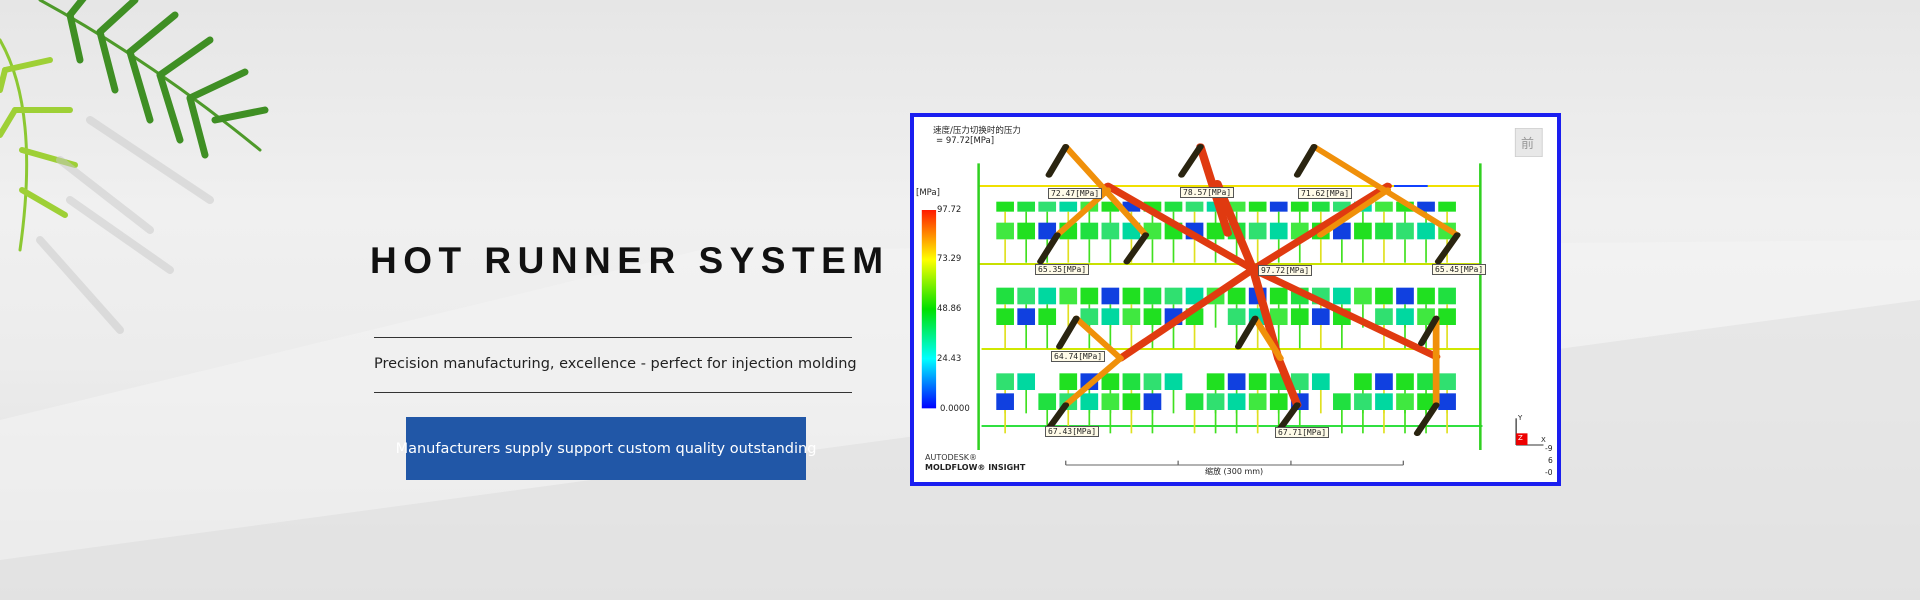 This screenshot has width=1920, height=600. Describe the element at coordinates (1549, 448) in the screenshot. I see `coord: -9` at that location.